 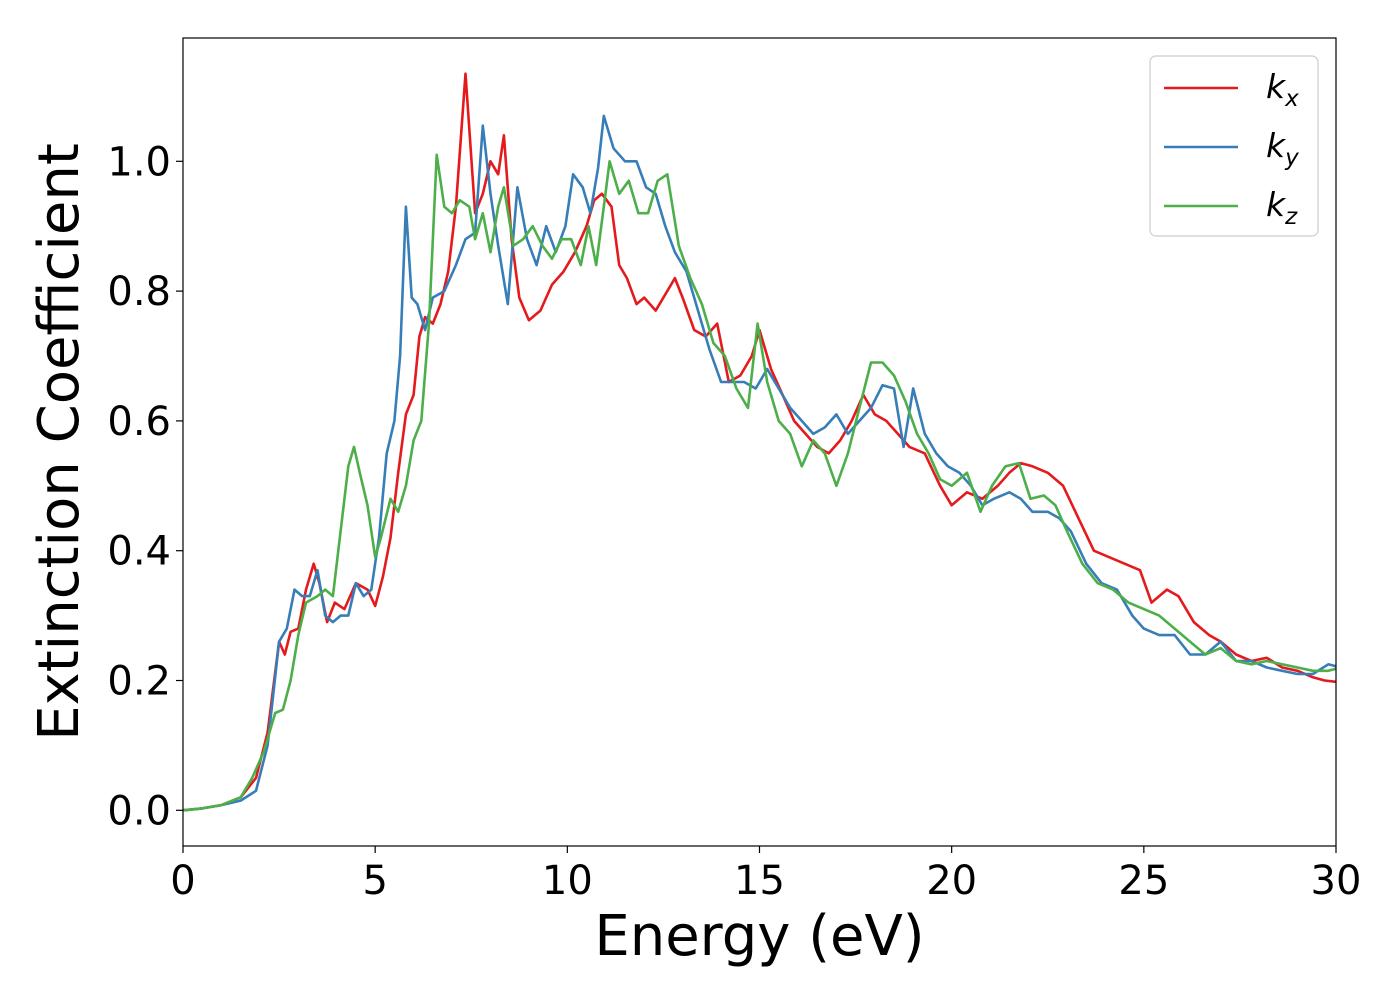 I want to click on x-tick-label: 0, so click(x=182, y=881).